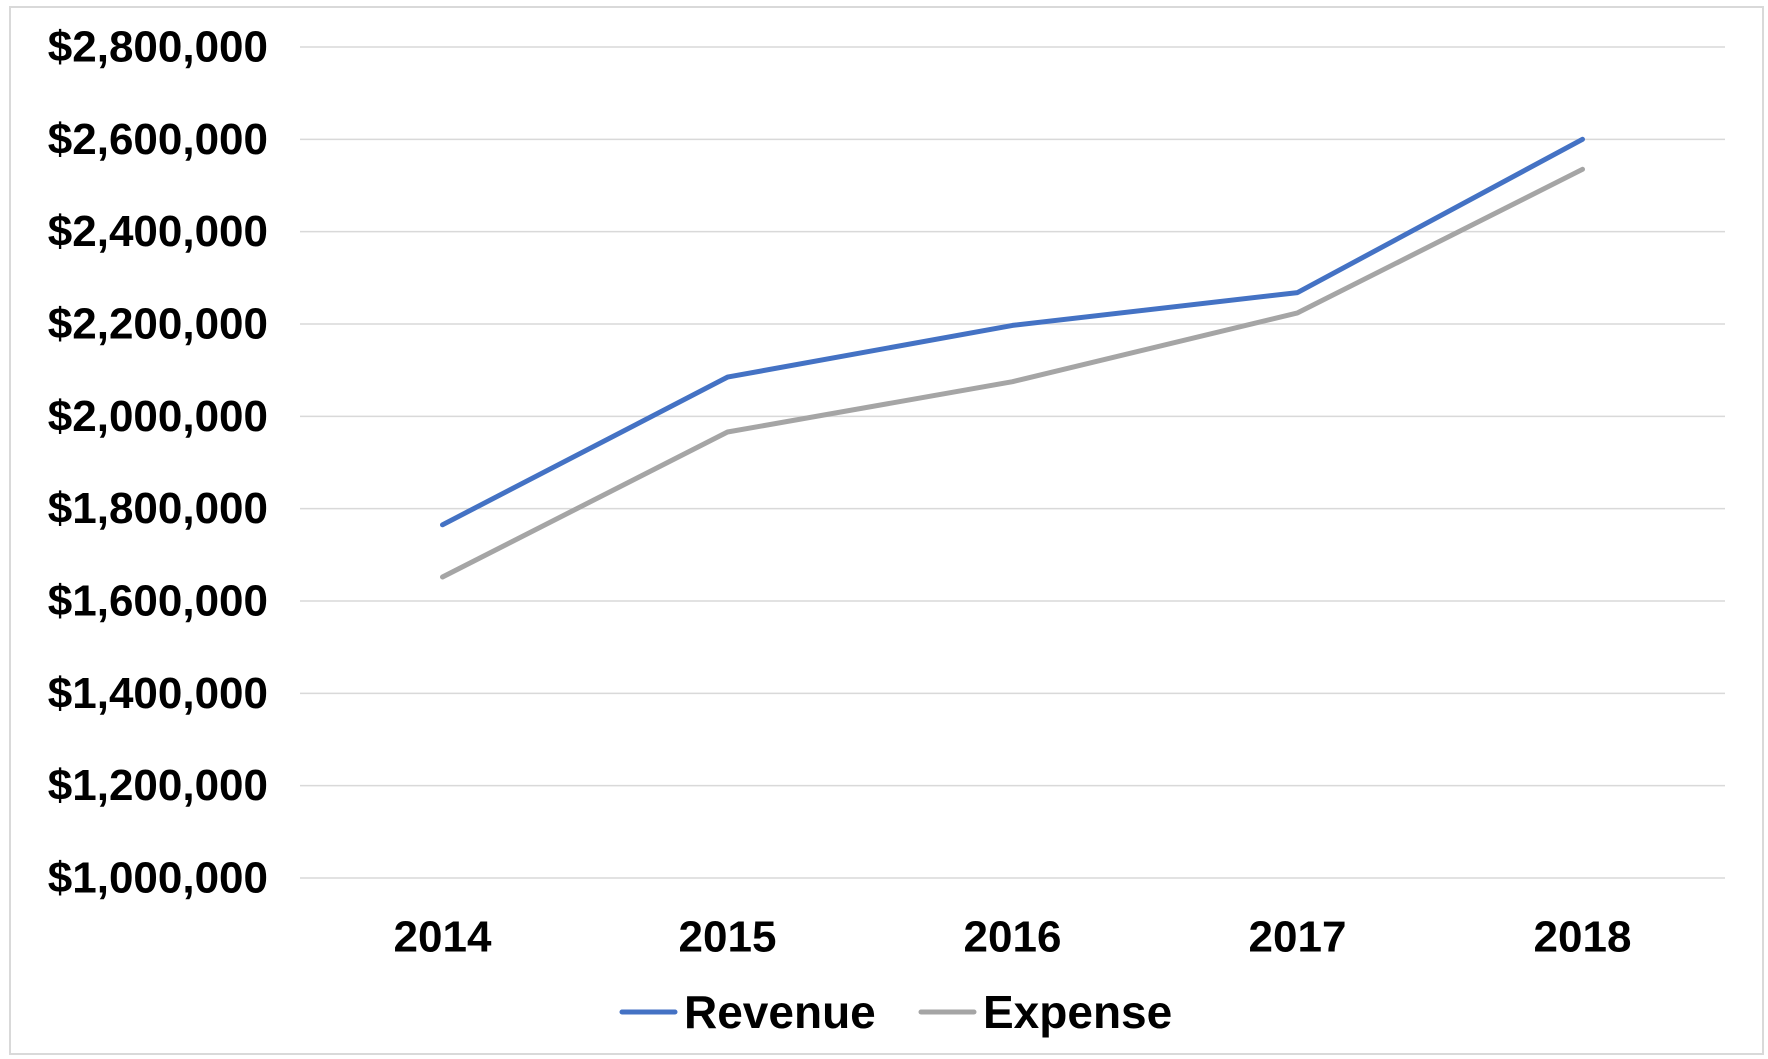  What do you see at coordinates (158, 139) in the screenshot?
I see `y-tick-label: $2,600,000` at bounding box center [158, 139].